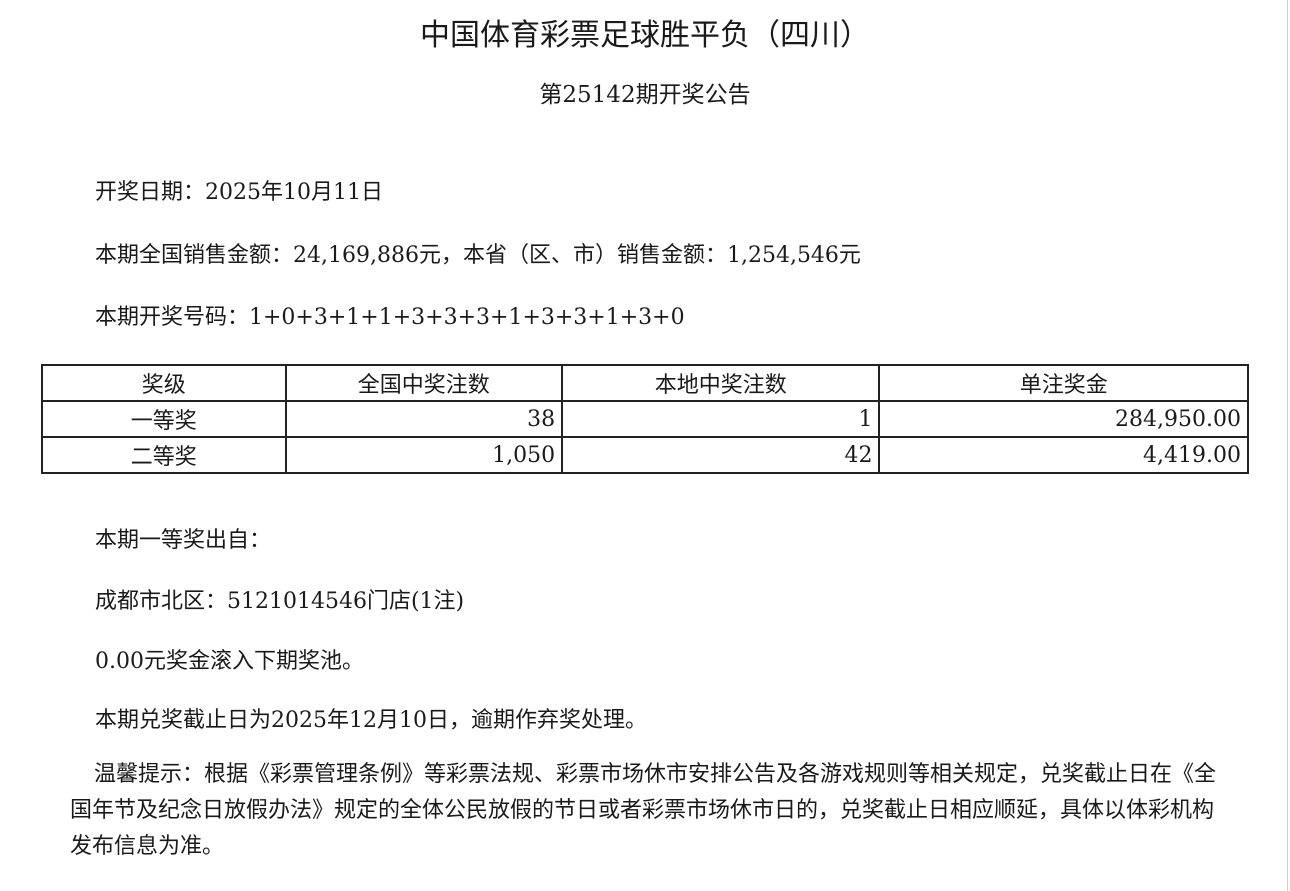 The width and height of the screenshot is (1290, 891). I want to click on rollover-note: 0.00元奖金滚入下期奖池。, so click(229, 661).